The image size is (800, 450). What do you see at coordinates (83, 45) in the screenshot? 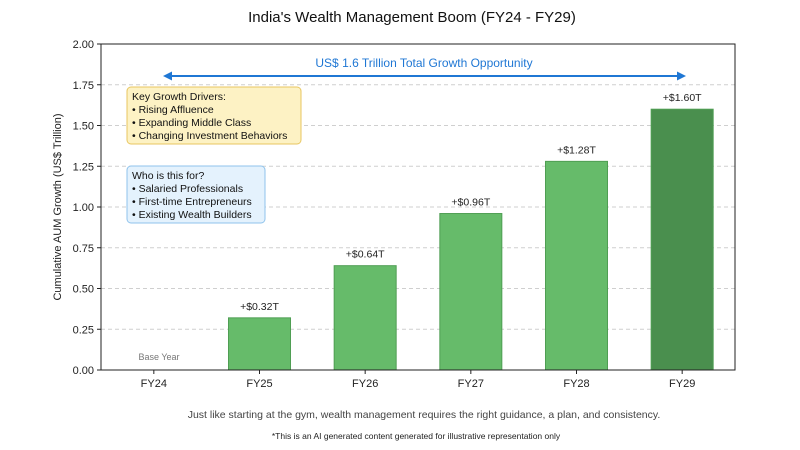
I see `y-tick-label: 2.00` at bounding box center [83, 45].